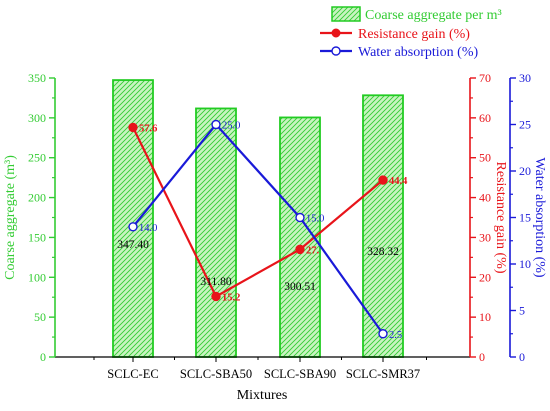 Image resolution: width=550 pixels, height=411 pixels. I want to click on bar-value-label: 347.40, so click(133, 245).